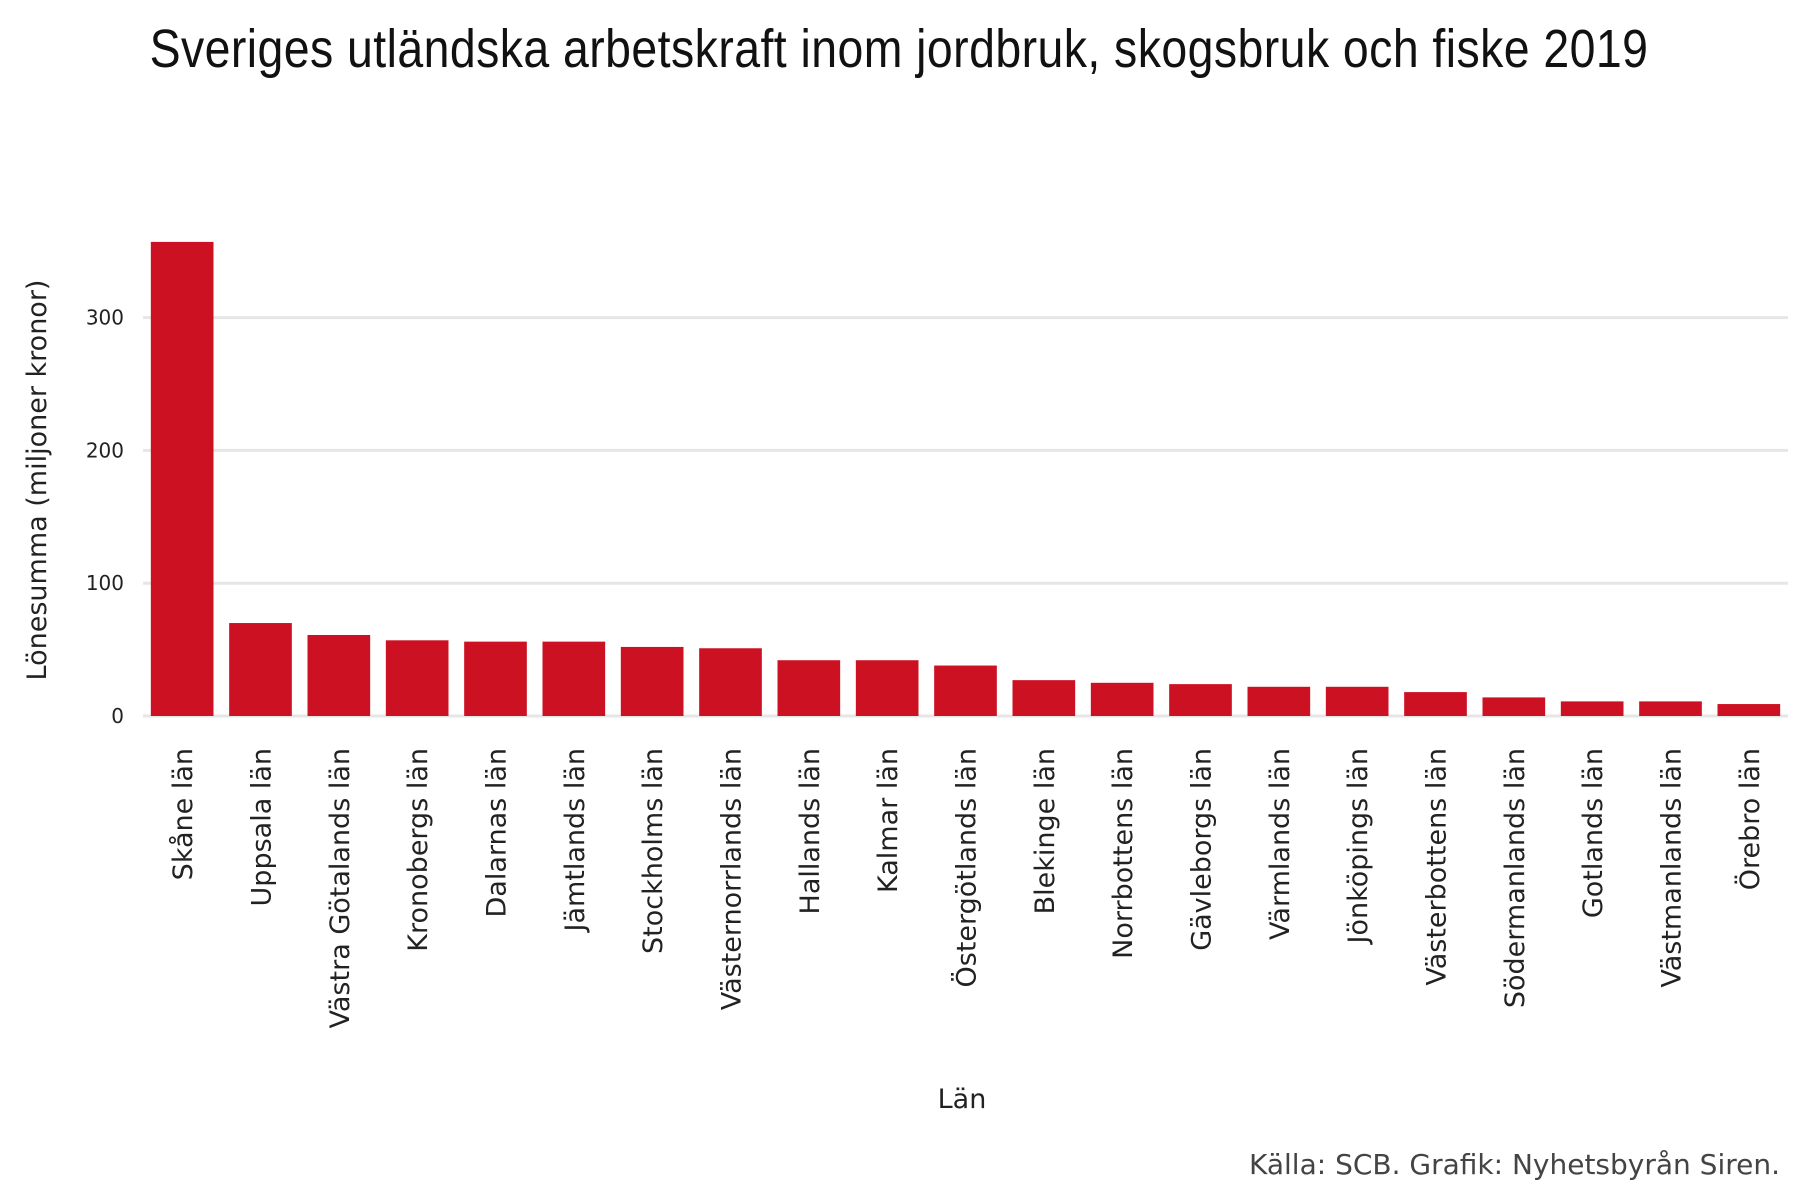 The height and width of the screenshot is (1200, 1798). What do you see at coordinates (810, 831) in the screenshot?
I see `x-tick-label: Hallands län` at bounding box center [810, 831].